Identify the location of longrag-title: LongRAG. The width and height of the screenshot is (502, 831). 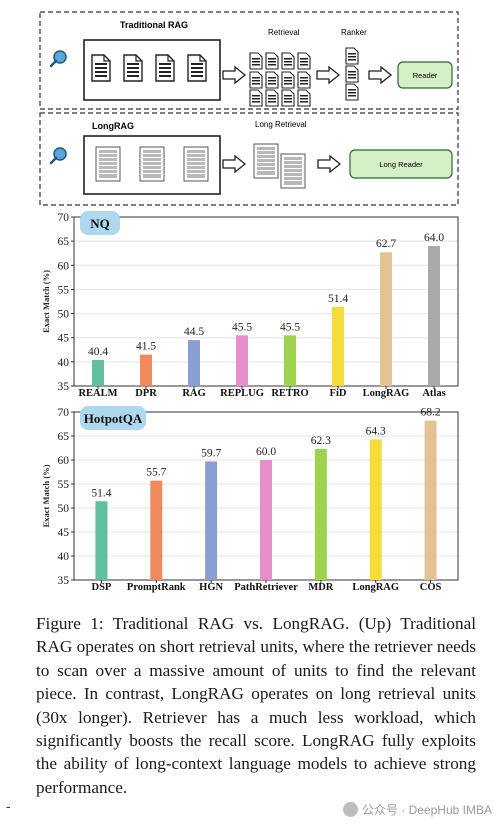
(113, 126).